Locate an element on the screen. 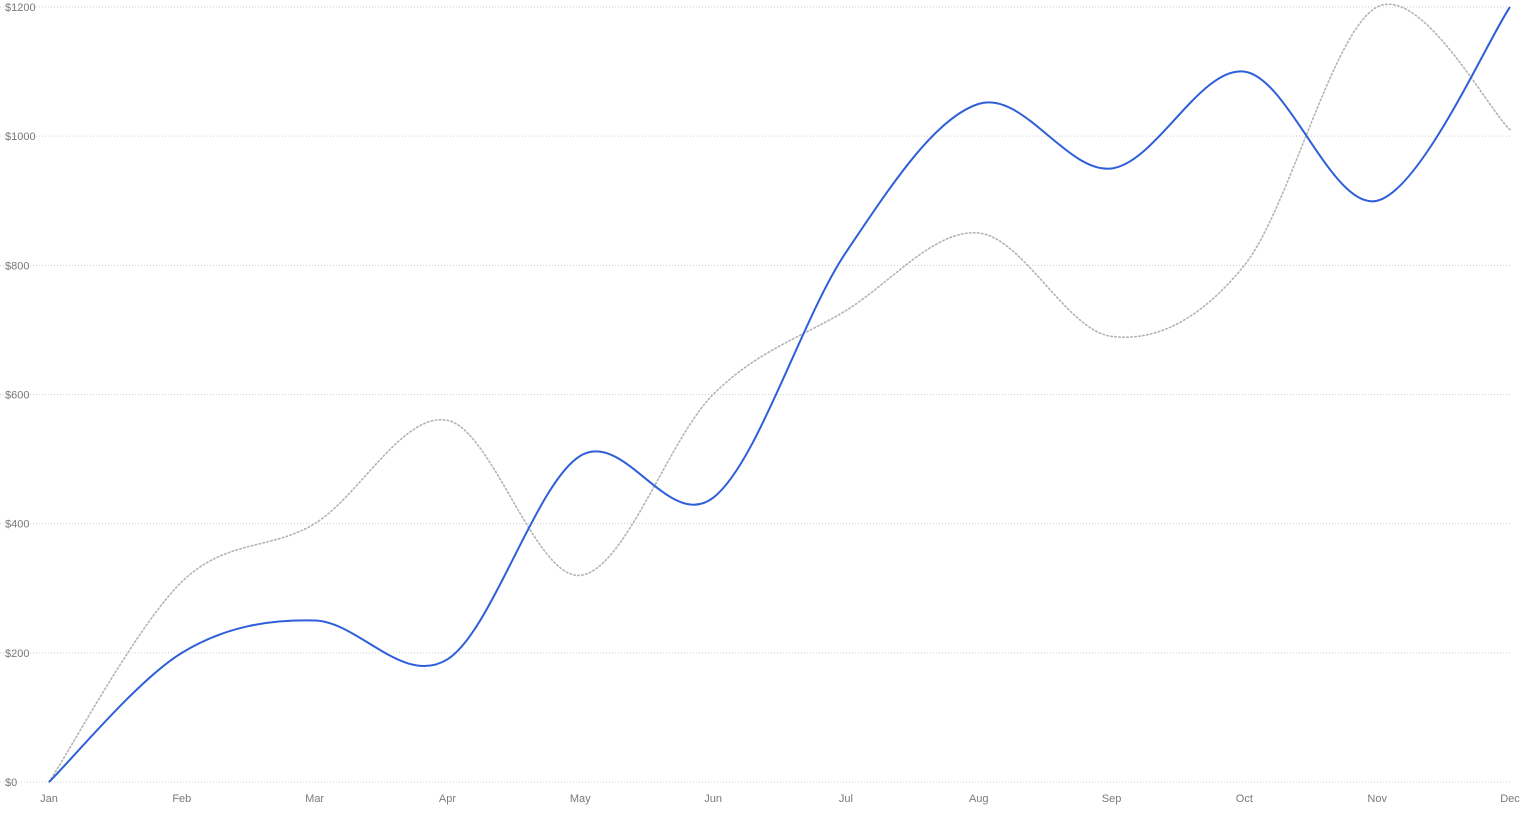 This screenshot has height=813, width=1525. y-axis-labels: $0 $200 $400 $600 $800 $1000 $1200 is located at coordinates (20, 395).